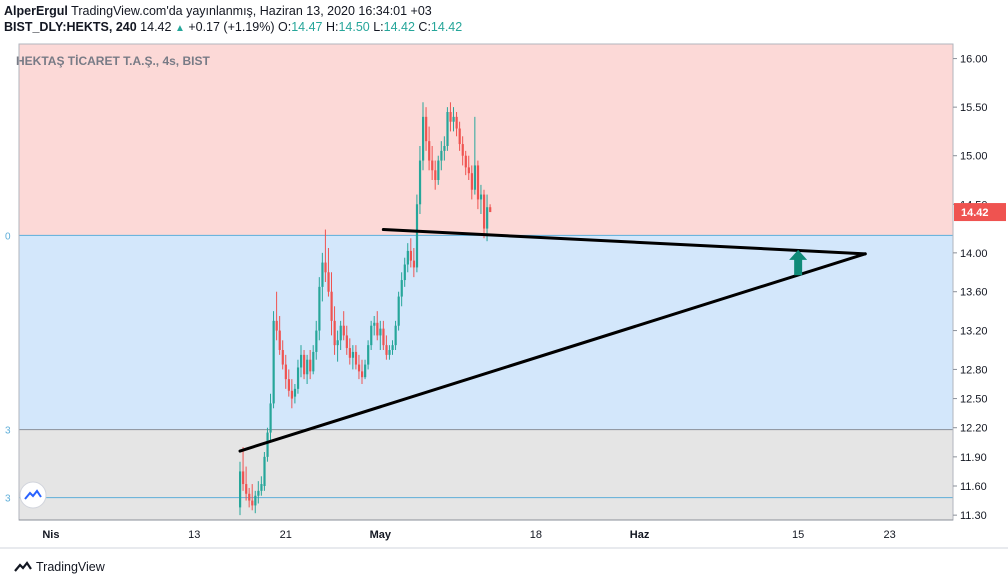 This screenshot has width=1008, height=586. Describe the element at coordinates (974, 400) in the screenshot. I see `y-tick-label: 12.50` at that location.